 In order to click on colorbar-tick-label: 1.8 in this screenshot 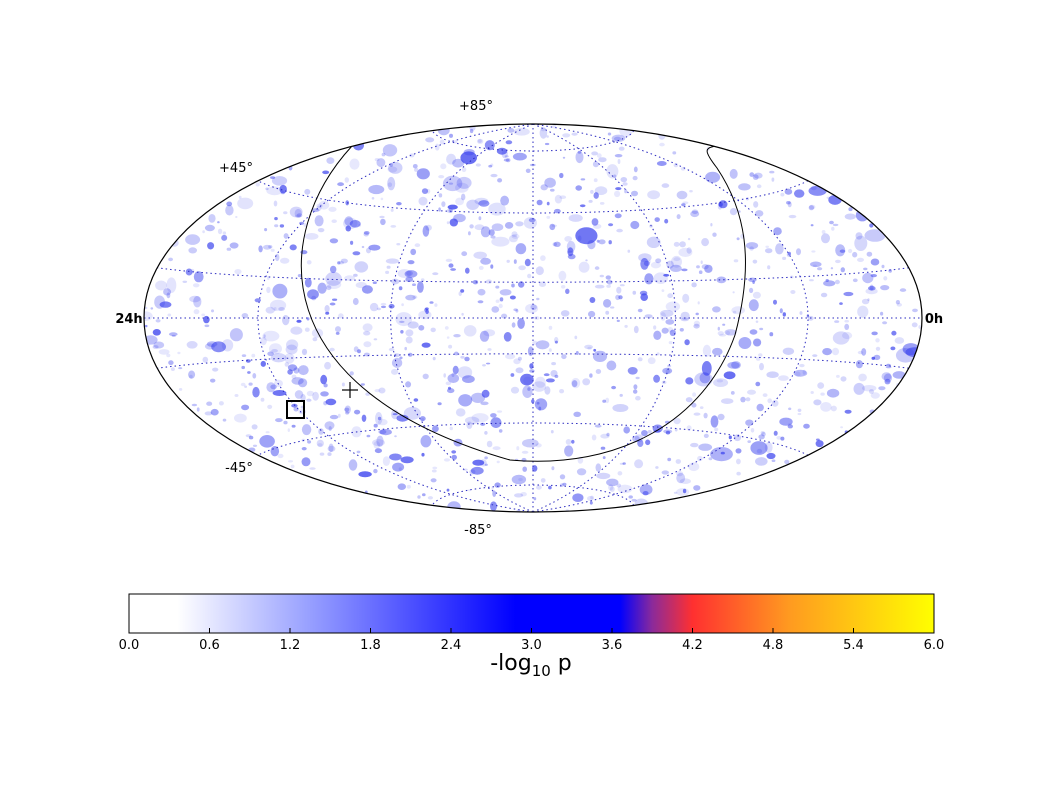, I will do `click(370, 645)`.